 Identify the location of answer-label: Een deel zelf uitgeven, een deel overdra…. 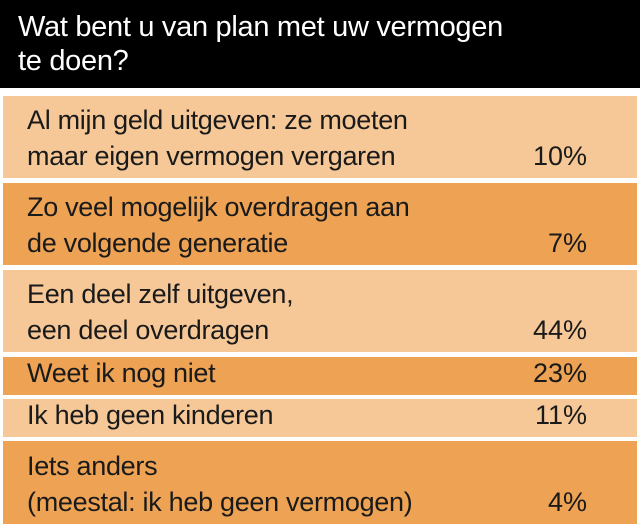
(160, 312).